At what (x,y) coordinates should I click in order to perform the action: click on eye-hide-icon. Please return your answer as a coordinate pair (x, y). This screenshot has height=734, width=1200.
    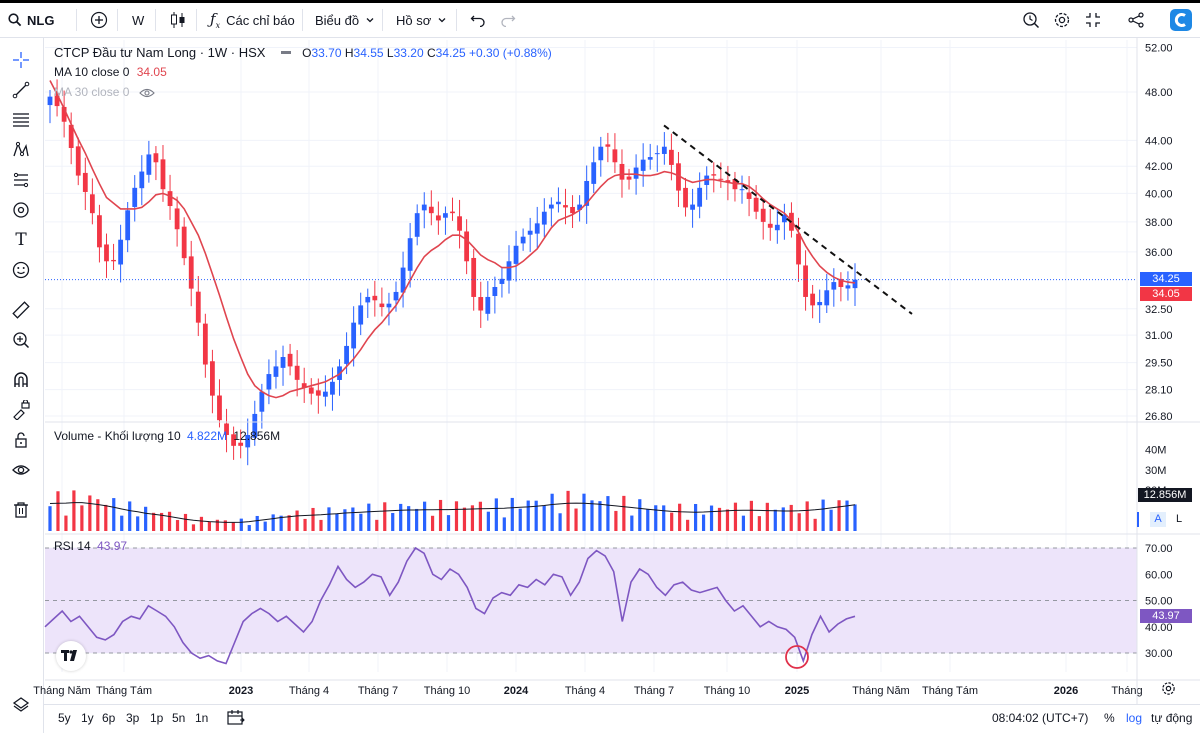
    Looking at the image, I should click on (146, 93).